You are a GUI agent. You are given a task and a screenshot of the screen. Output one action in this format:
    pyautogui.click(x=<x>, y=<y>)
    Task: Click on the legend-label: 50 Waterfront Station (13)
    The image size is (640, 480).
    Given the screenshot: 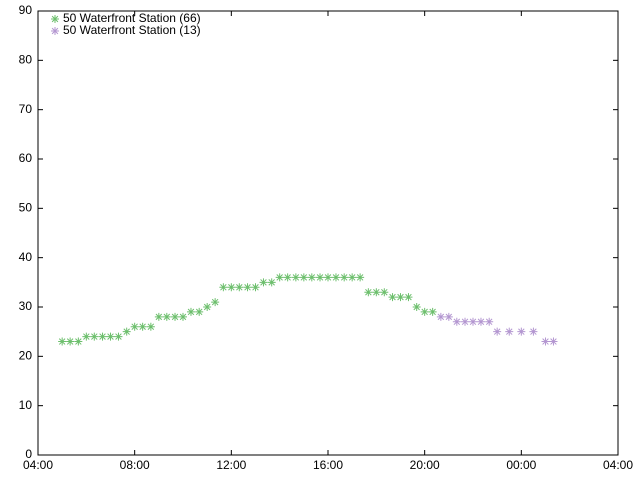 What is the action you would take?
    pyautogui.click(x=132, y=30)
    